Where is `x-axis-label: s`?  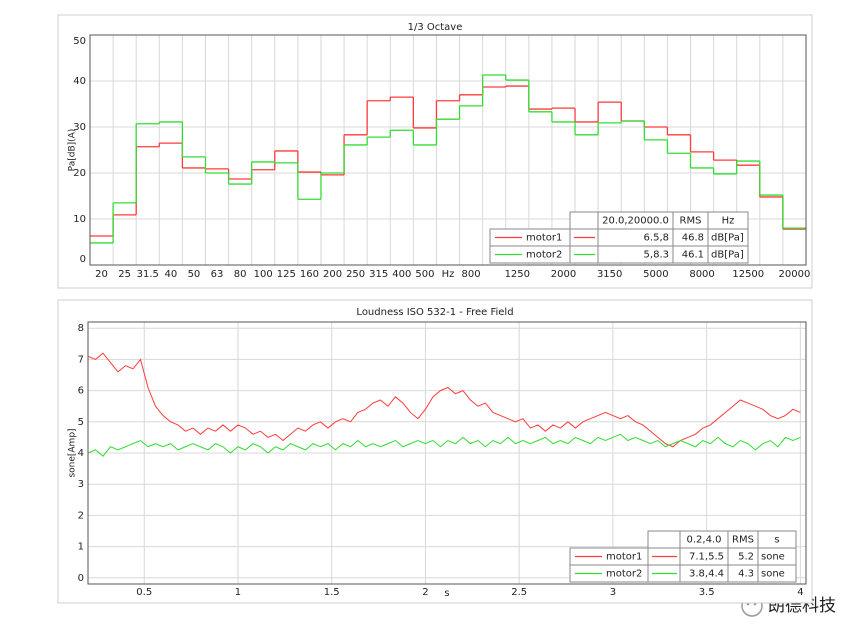
x-axis-label: s is located at coordinates (446, 593).